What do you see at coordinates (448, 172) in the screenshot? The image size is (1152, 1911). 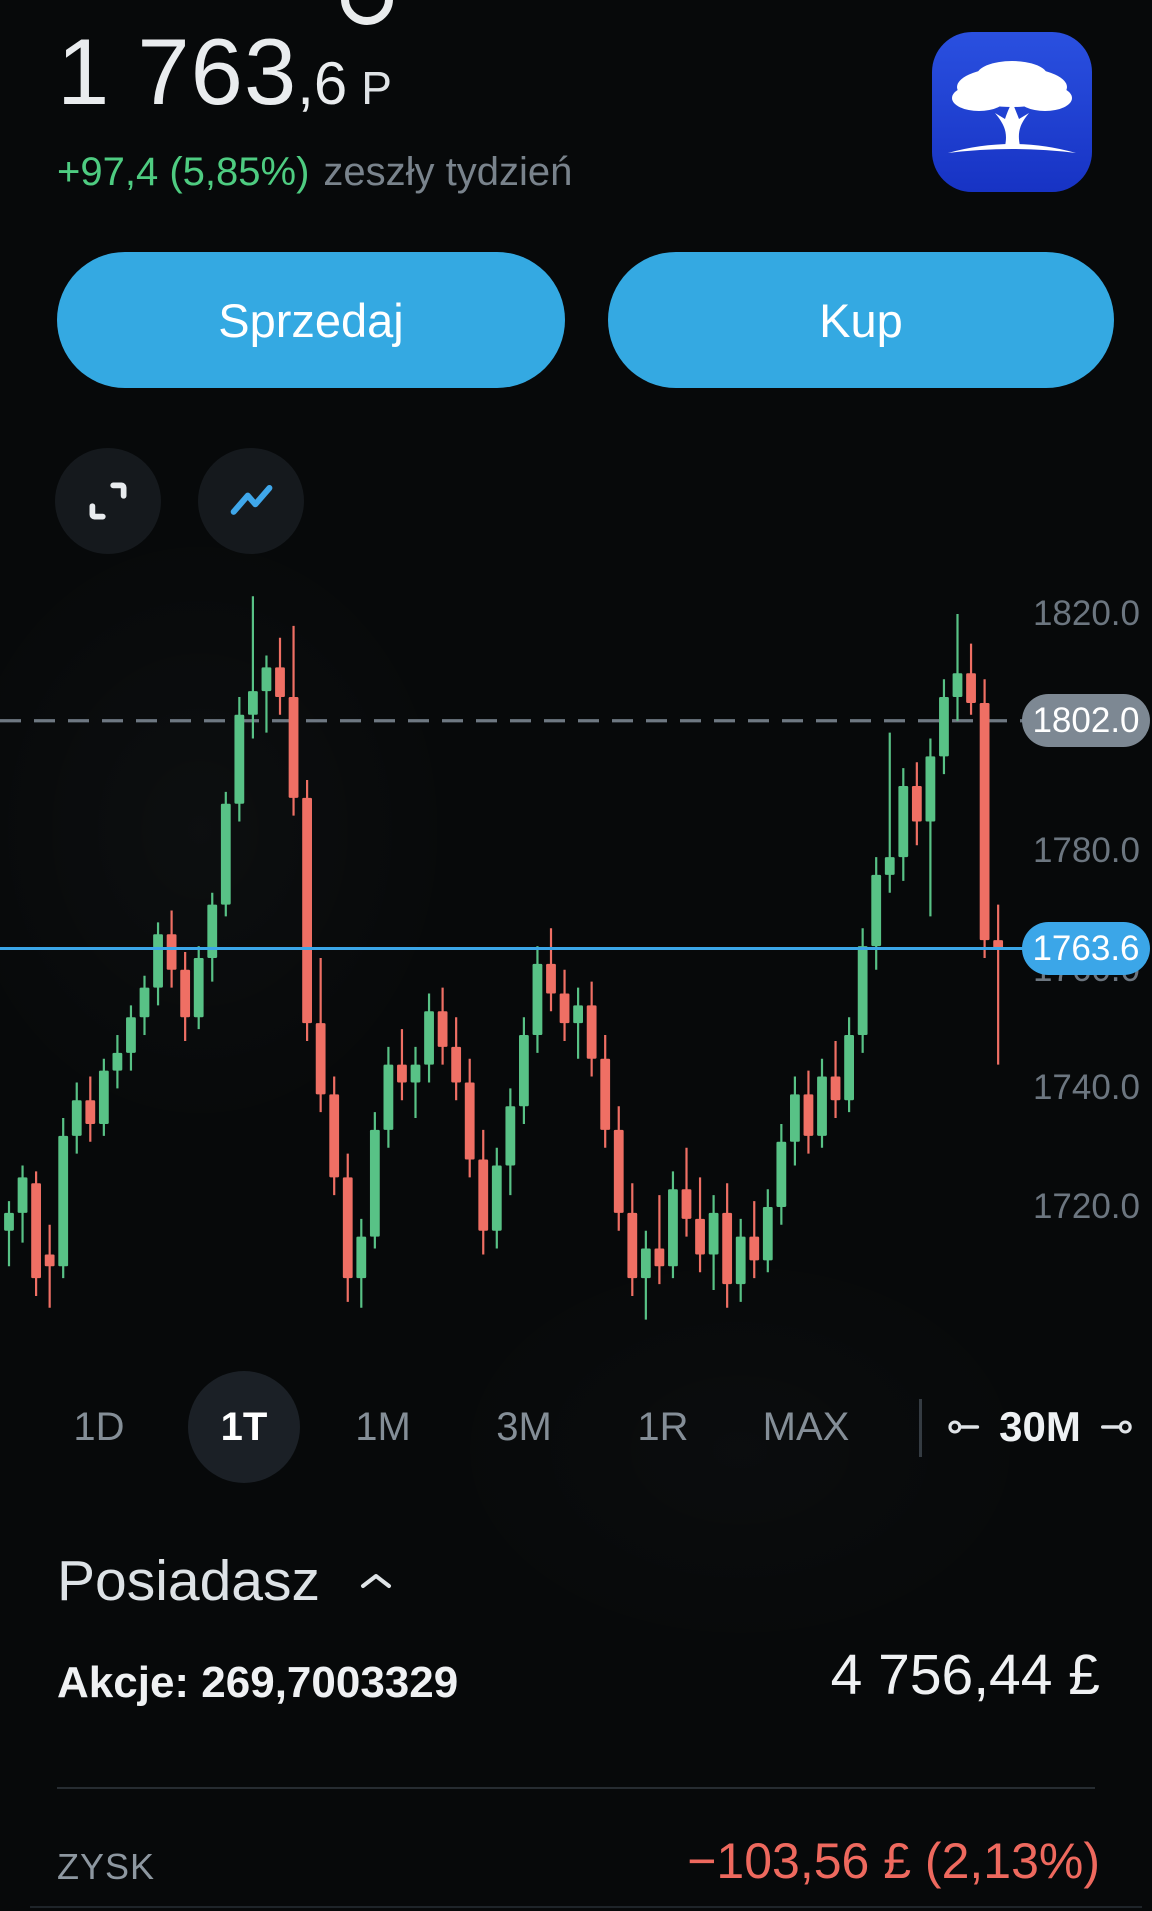 I see `price-change-period: zeszły tydzień` at bounding box center [448, 172].